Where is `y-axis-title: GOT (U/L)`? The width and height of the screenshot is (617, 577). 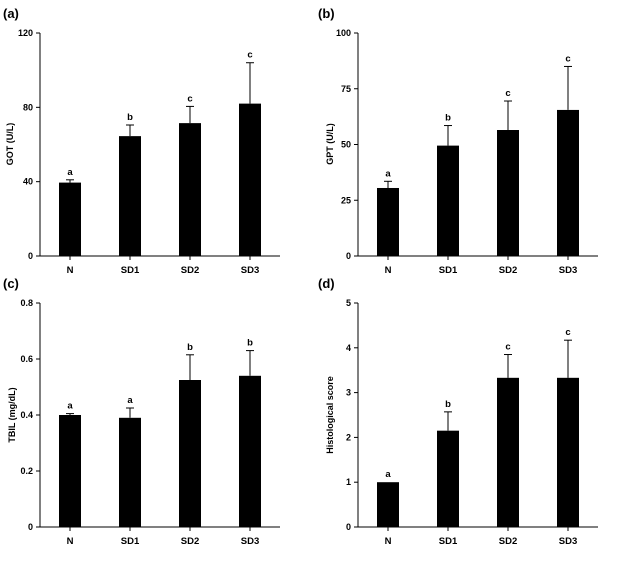
y-axis-title: GOT (U/L) is located at coordinates (10, 144).